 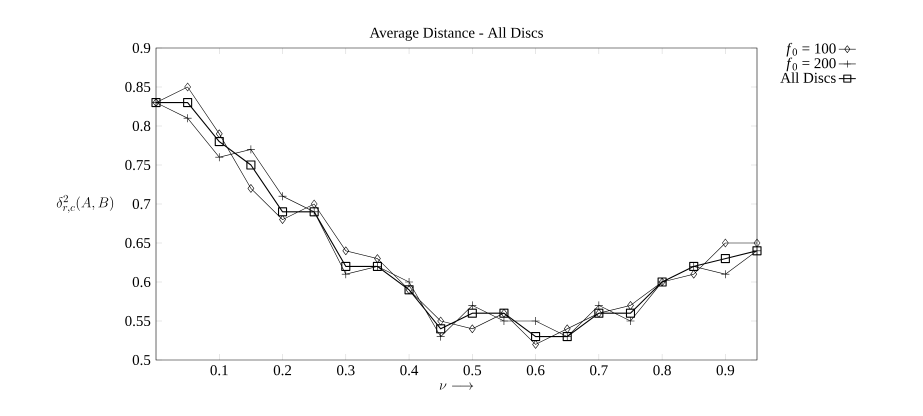 What do you see at coordinates (85, 203) in the screenshot?
I see `y-axis-title: $\delta^{2}_{r,c}(A,B)$` at bounding box center [85, 203].